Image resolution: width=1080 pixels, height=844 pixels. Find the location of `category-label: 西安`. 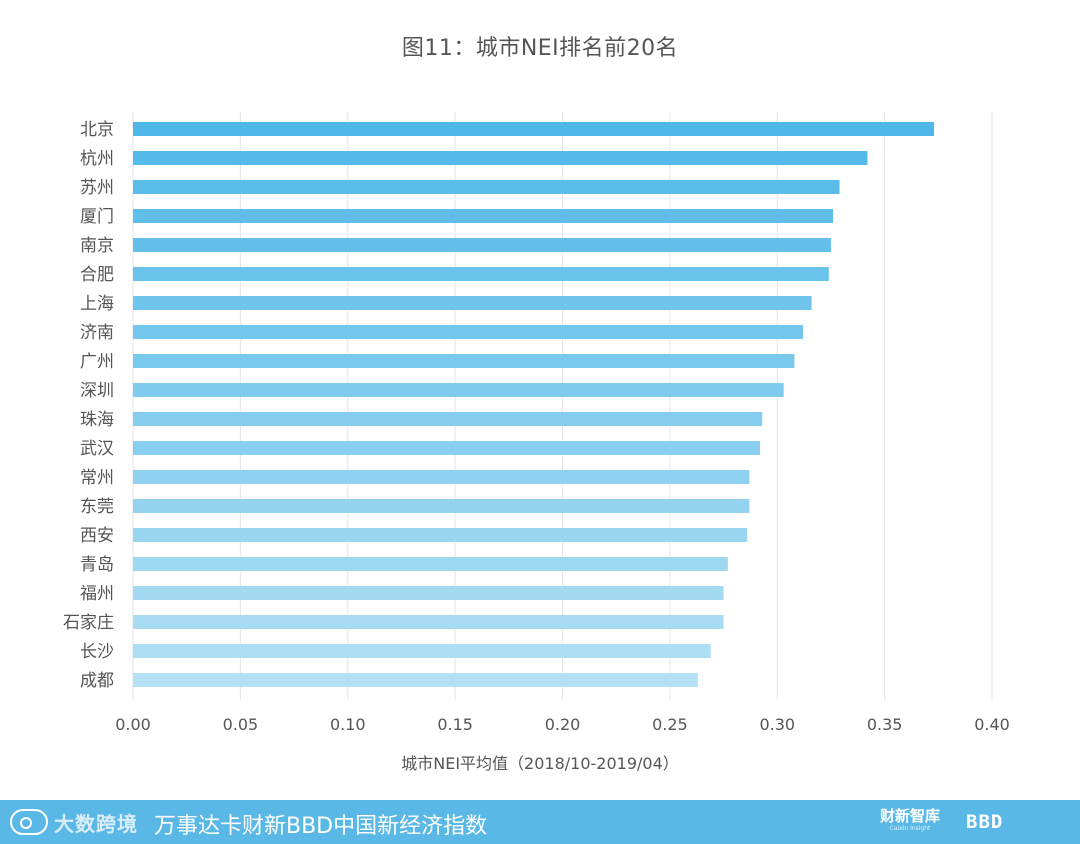

category-label: 西安 is located at coordinates (97, 536).